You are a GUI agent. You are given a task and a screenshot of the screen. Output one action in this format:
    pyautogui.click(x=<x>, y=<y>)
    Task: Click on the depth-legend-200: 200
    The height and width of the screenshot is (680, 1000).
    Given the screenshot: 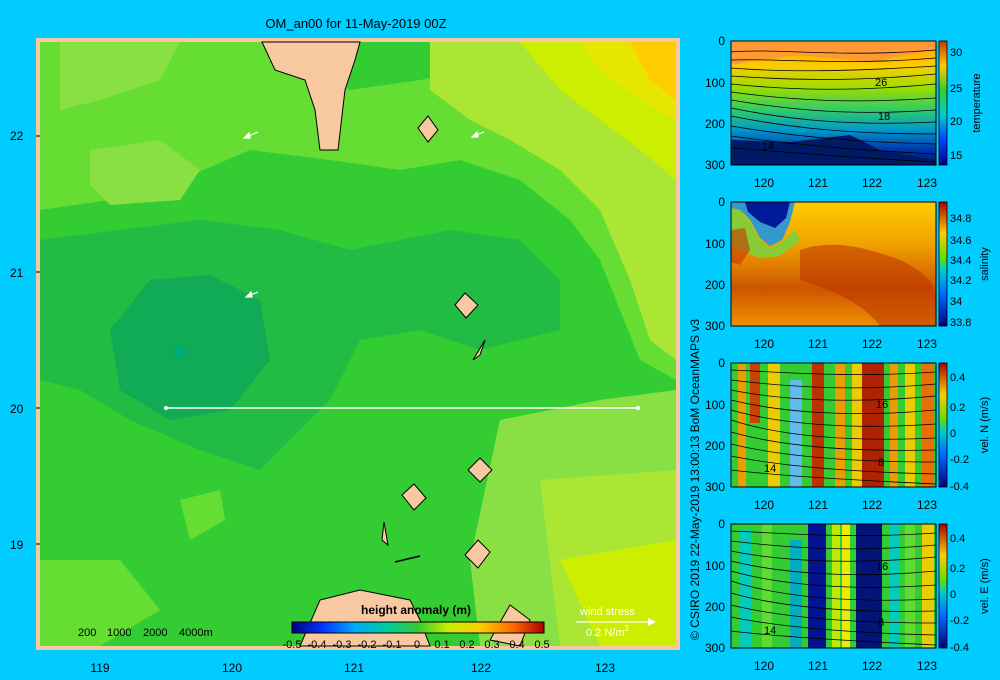 What is the action you would take?
    pyautogui.click(x=87, y=633)
    